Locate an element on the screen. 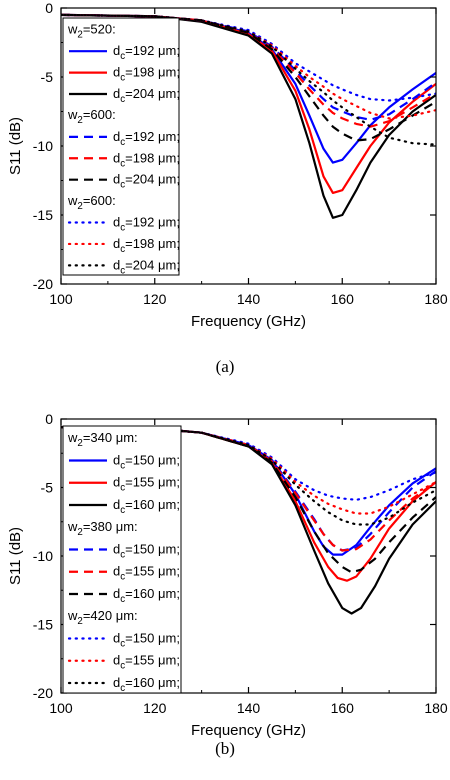  legend-group-title: w2=380 μm: is located at coordinates (102, 528).